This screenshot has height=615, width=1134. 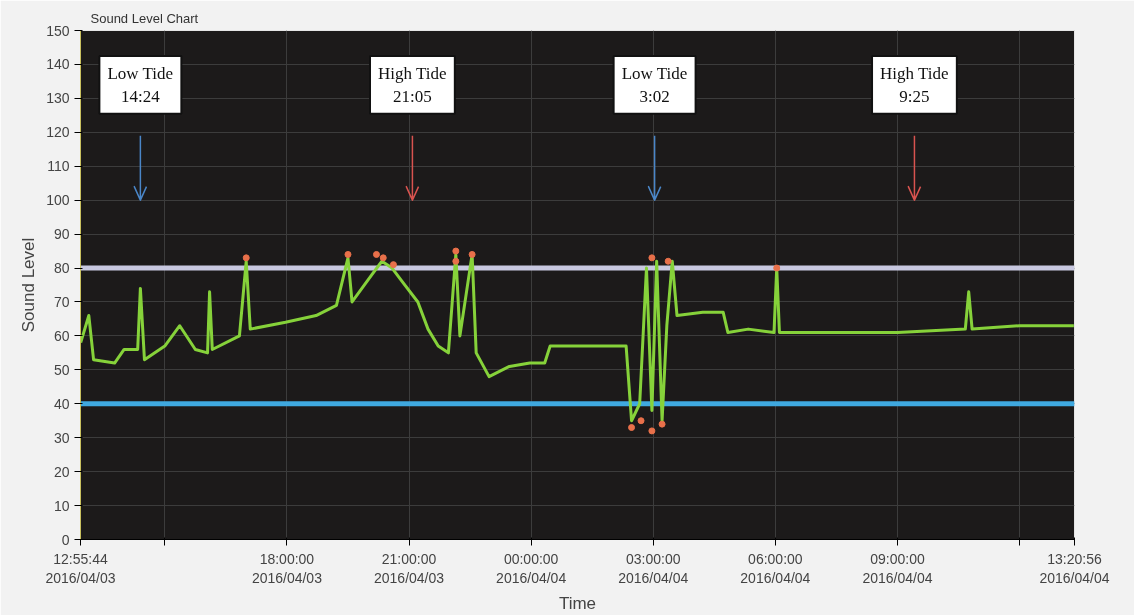 I want to click on ref-line-label: Low Tide 3:02, so click(x=654, y=84).